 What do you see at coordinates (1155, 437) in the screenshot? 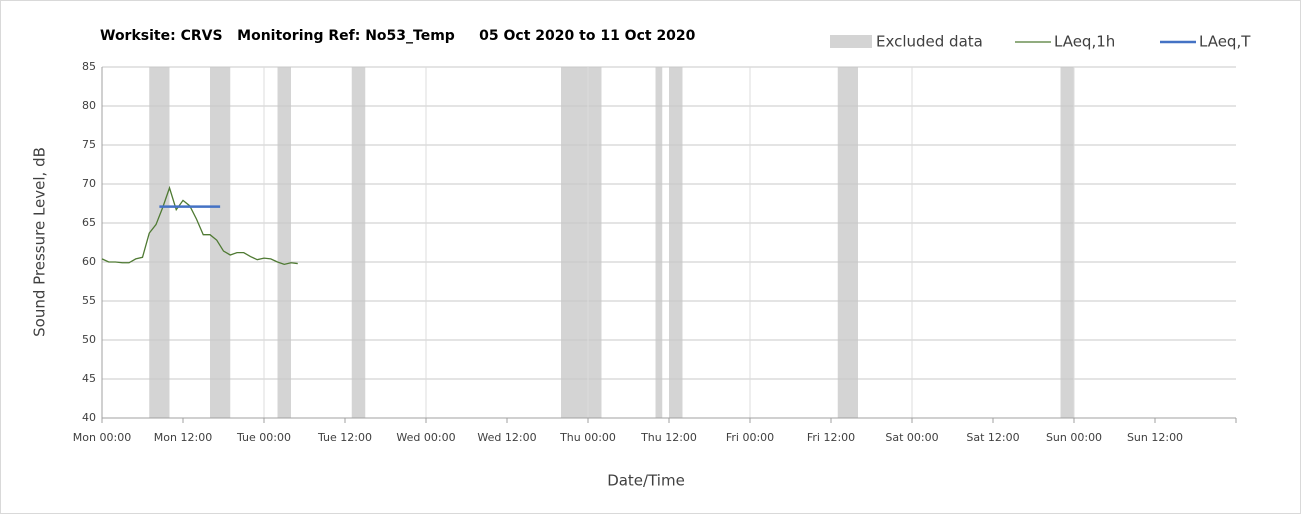
I see `x-tick-label: Sun 12:00` at bounding box center [1155, 437].